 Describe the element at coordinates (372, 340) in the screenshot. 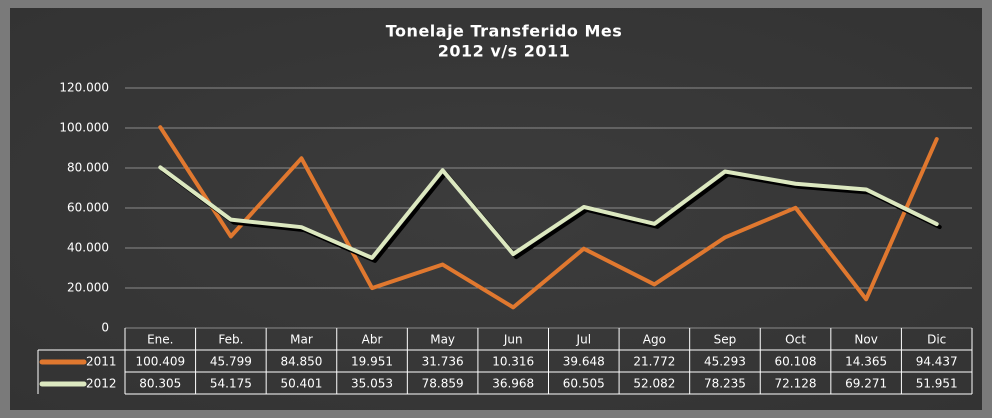

I see `x-tick-label: Abr` at that location.